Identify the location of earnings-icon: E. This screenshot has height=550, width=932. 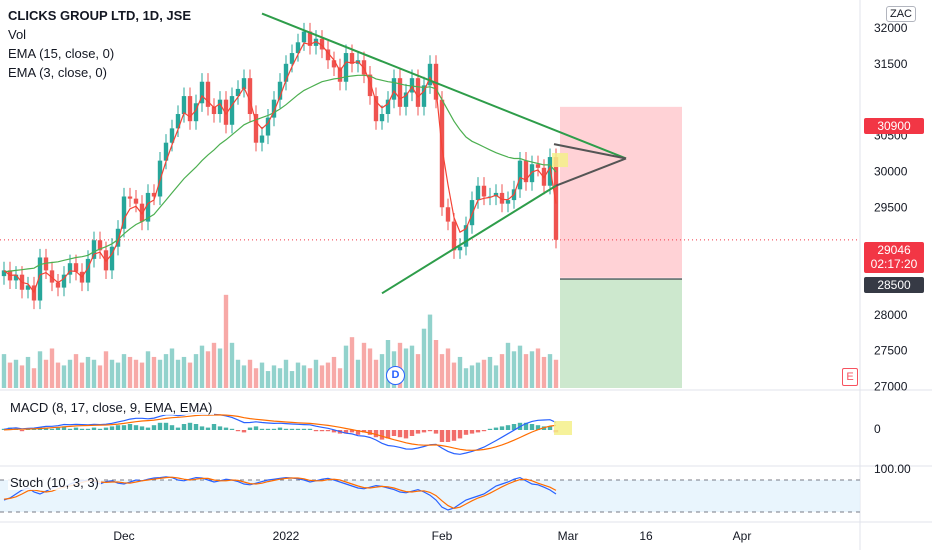
(850, 377).